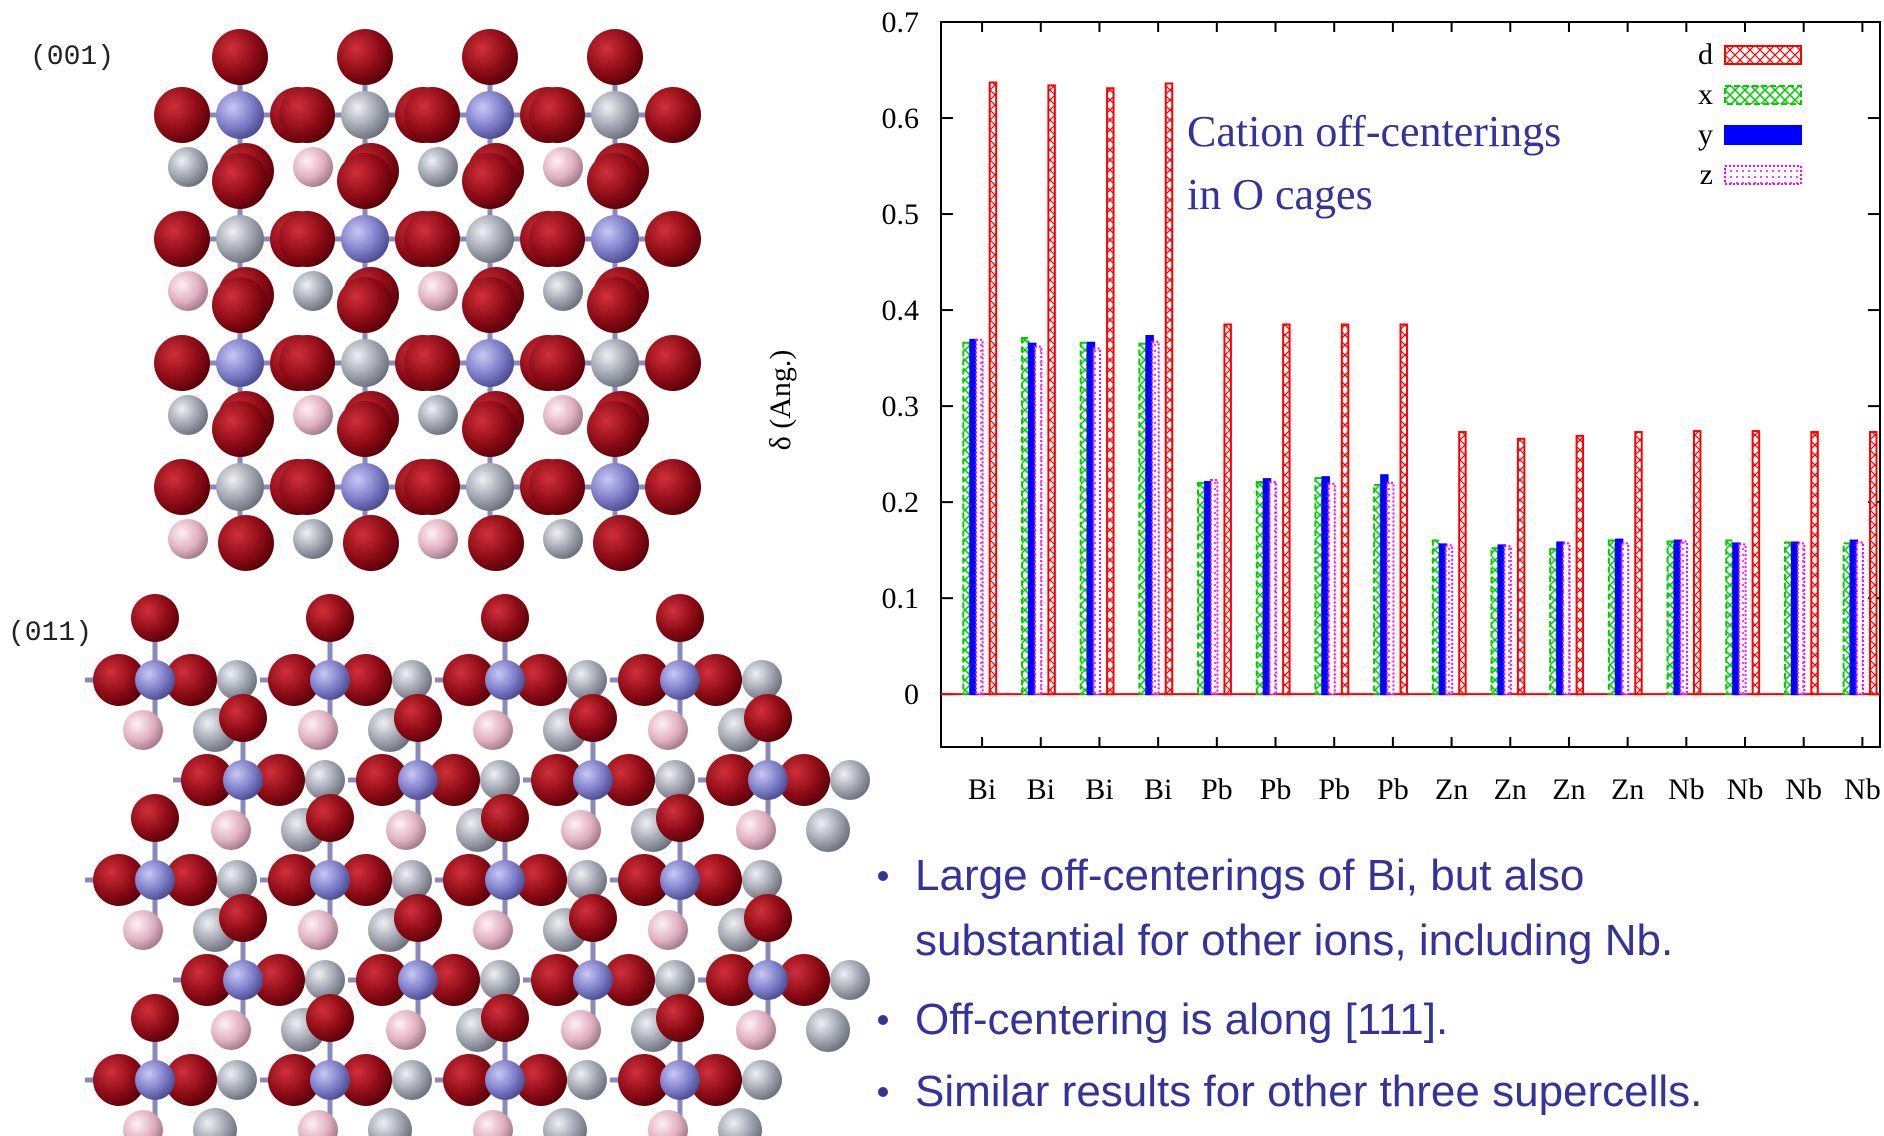 The image size is (1884, 1136). I want to click on y-tick-label: 0.5, so click(901, 214).